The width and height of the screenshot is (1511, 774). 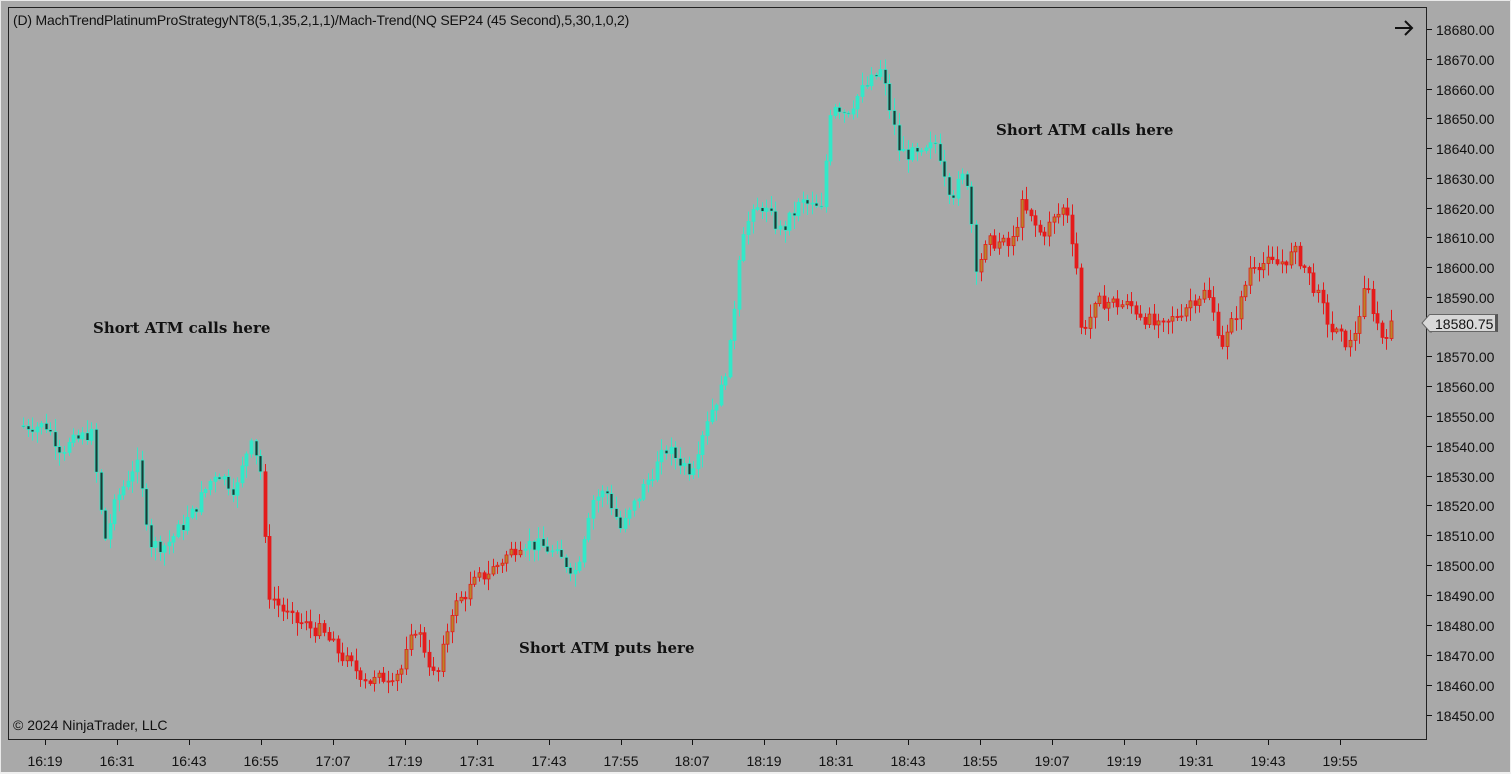 I want to click on scroll-to-end-button, so click(x=1404, y=28).